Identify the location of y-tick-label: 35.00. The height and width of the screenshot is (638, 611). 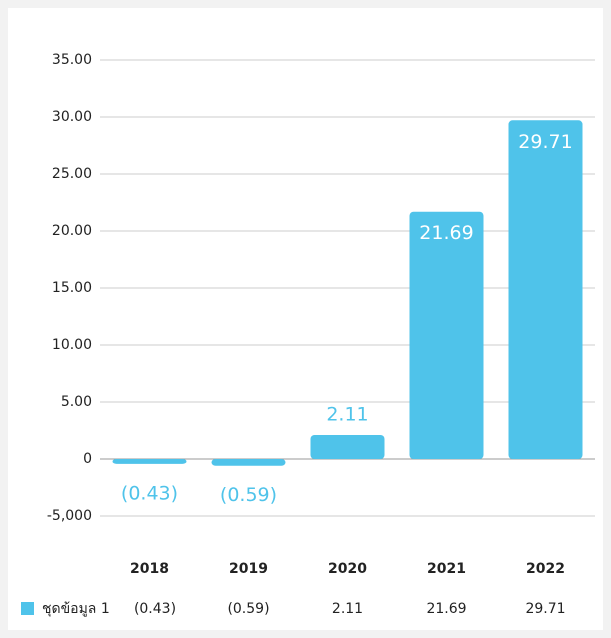
(72, 60).